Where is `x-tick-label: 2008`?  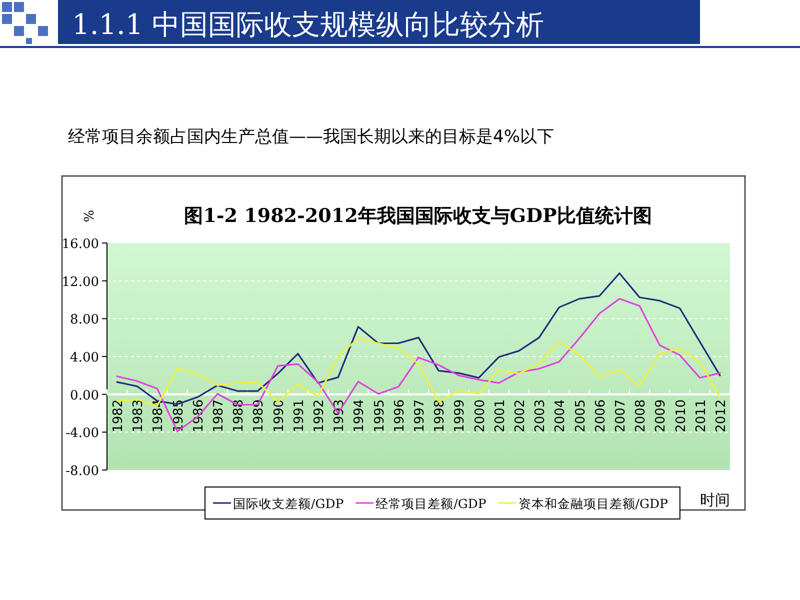 x-tick-label: 2008 is located at coordinates (641, 415).